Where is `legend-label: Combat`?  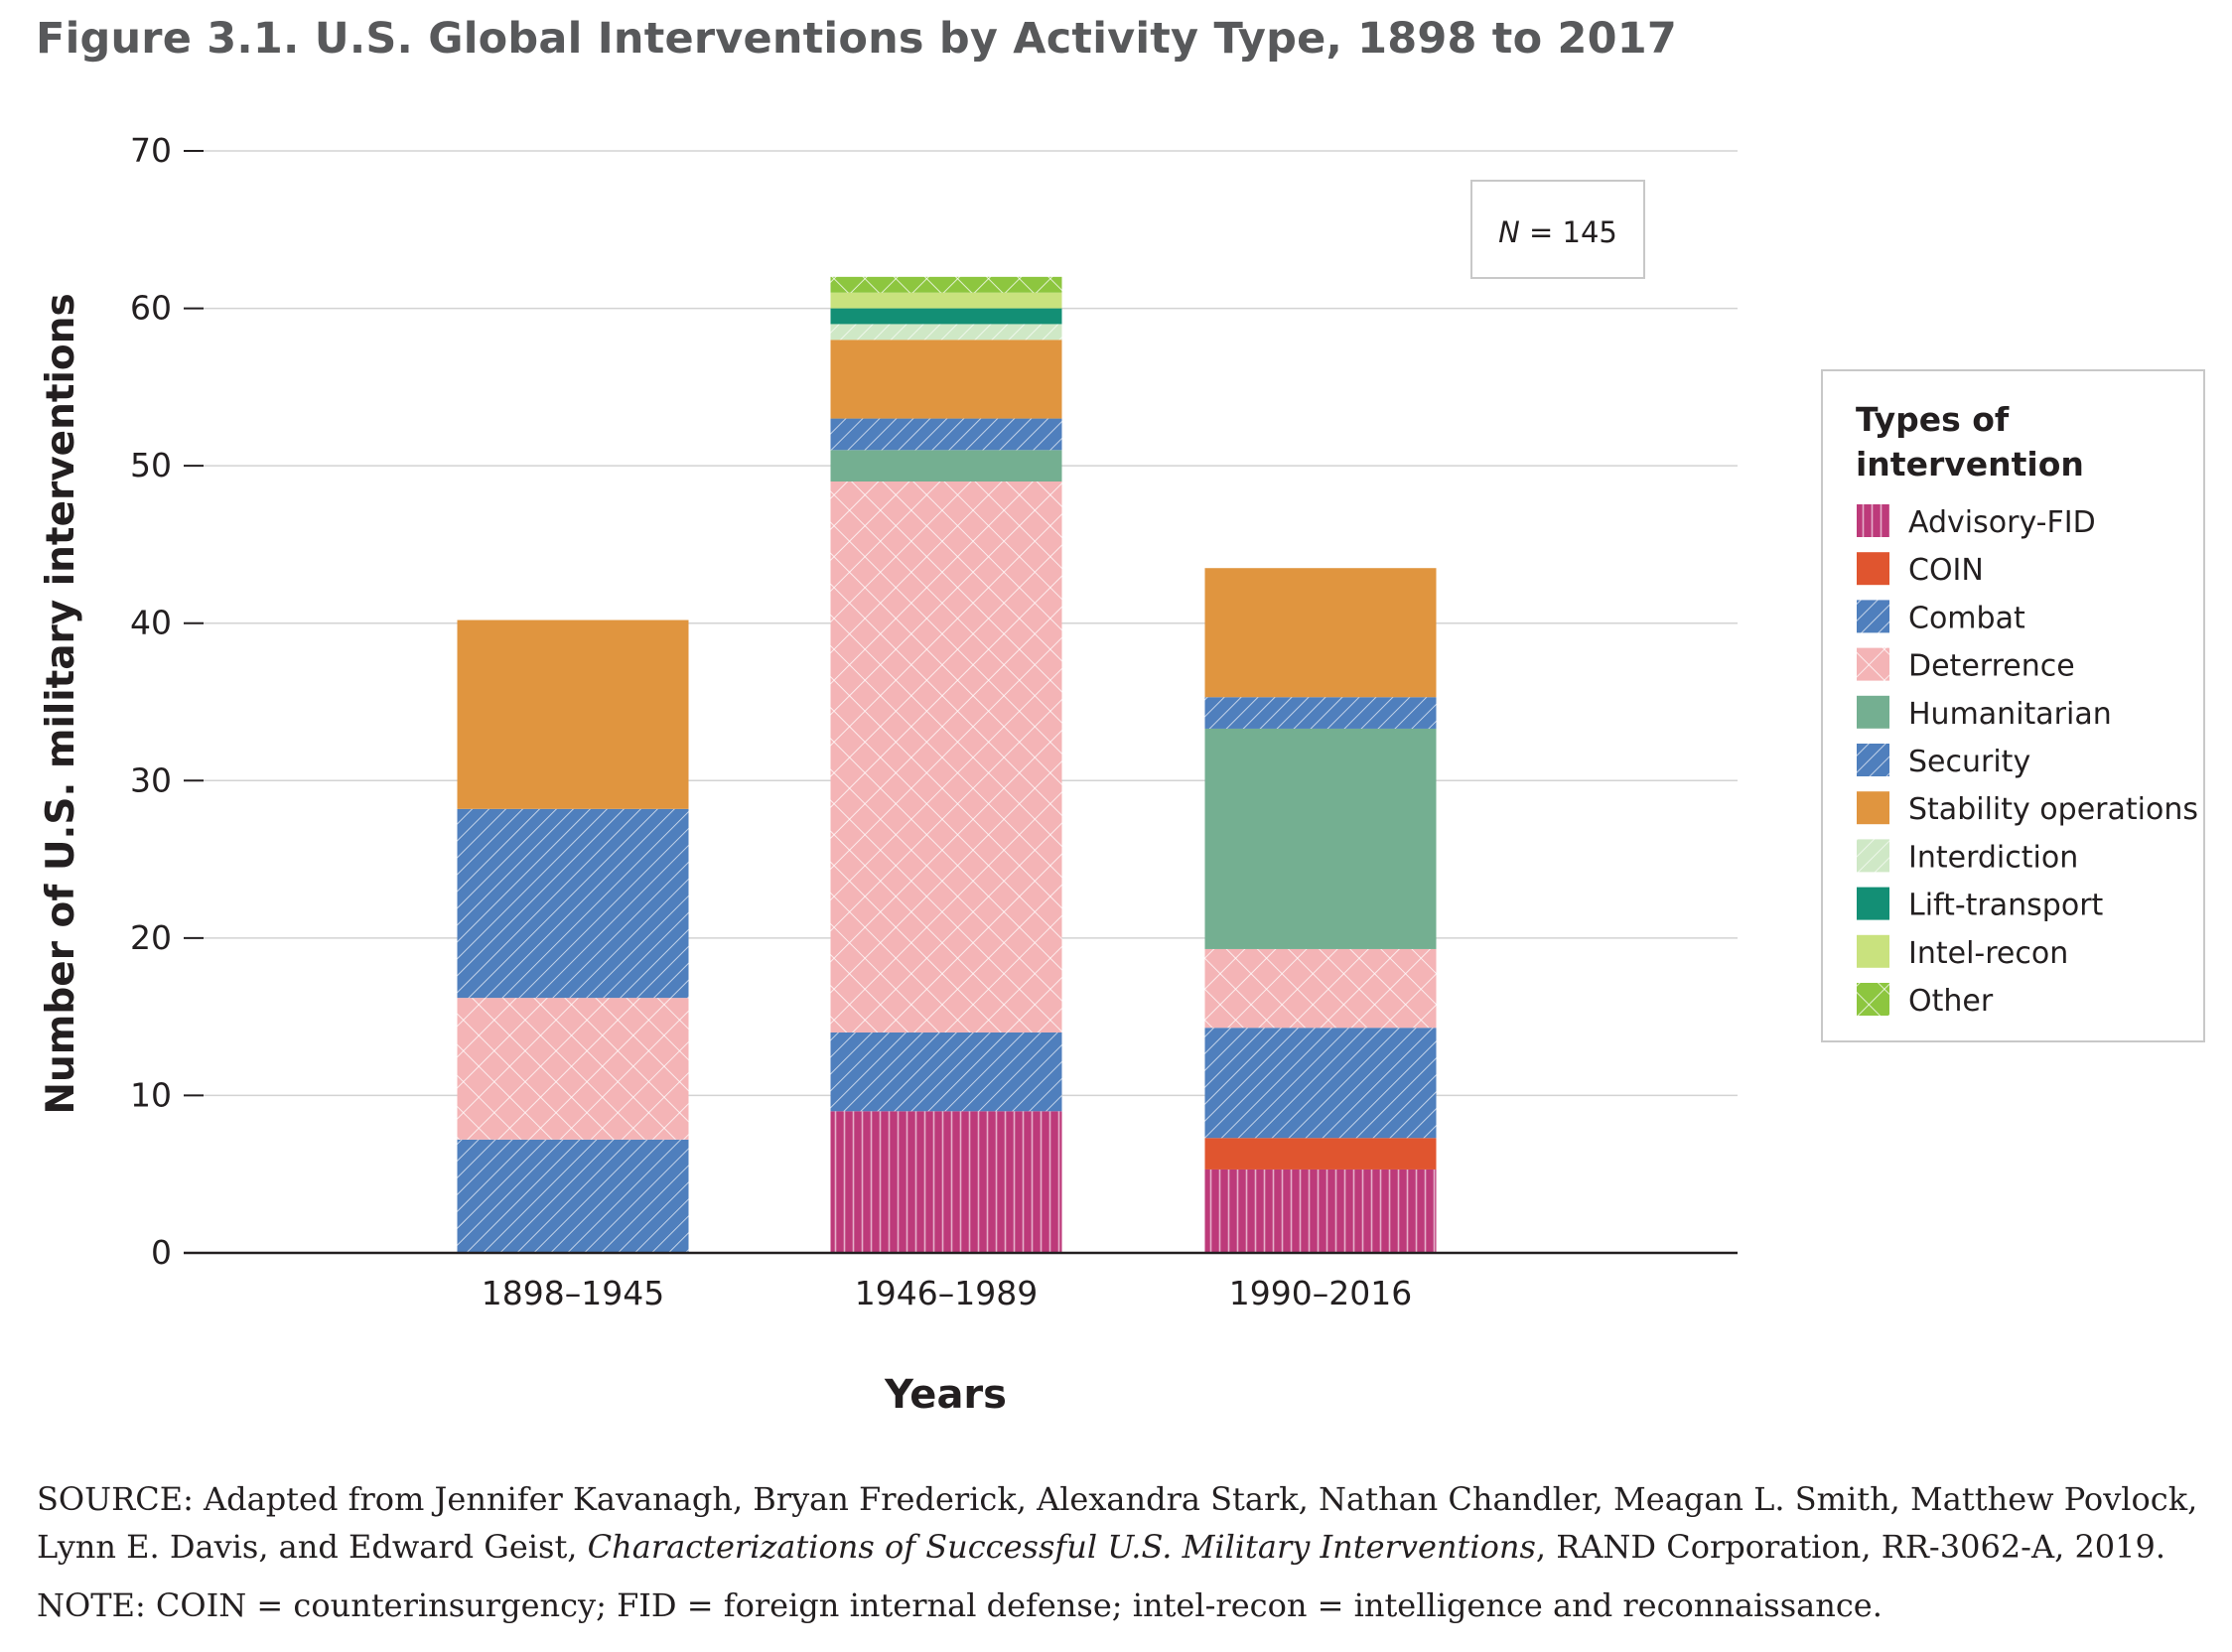 legend-label: Combat is located at coordinates (1967, 618).